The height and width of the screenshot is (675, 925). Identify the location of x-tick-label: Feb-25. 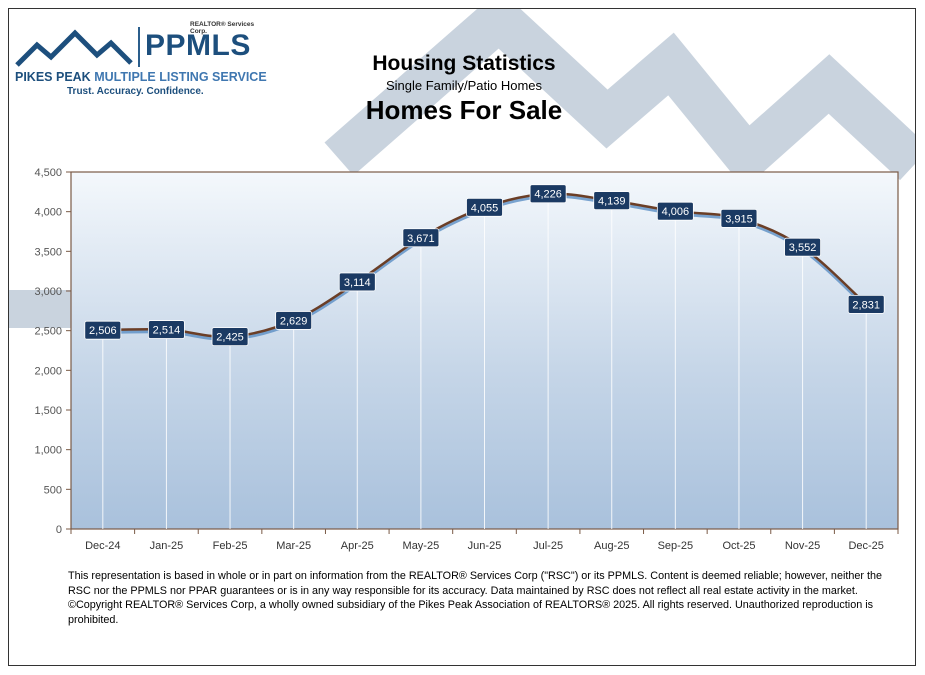
(230, 546).